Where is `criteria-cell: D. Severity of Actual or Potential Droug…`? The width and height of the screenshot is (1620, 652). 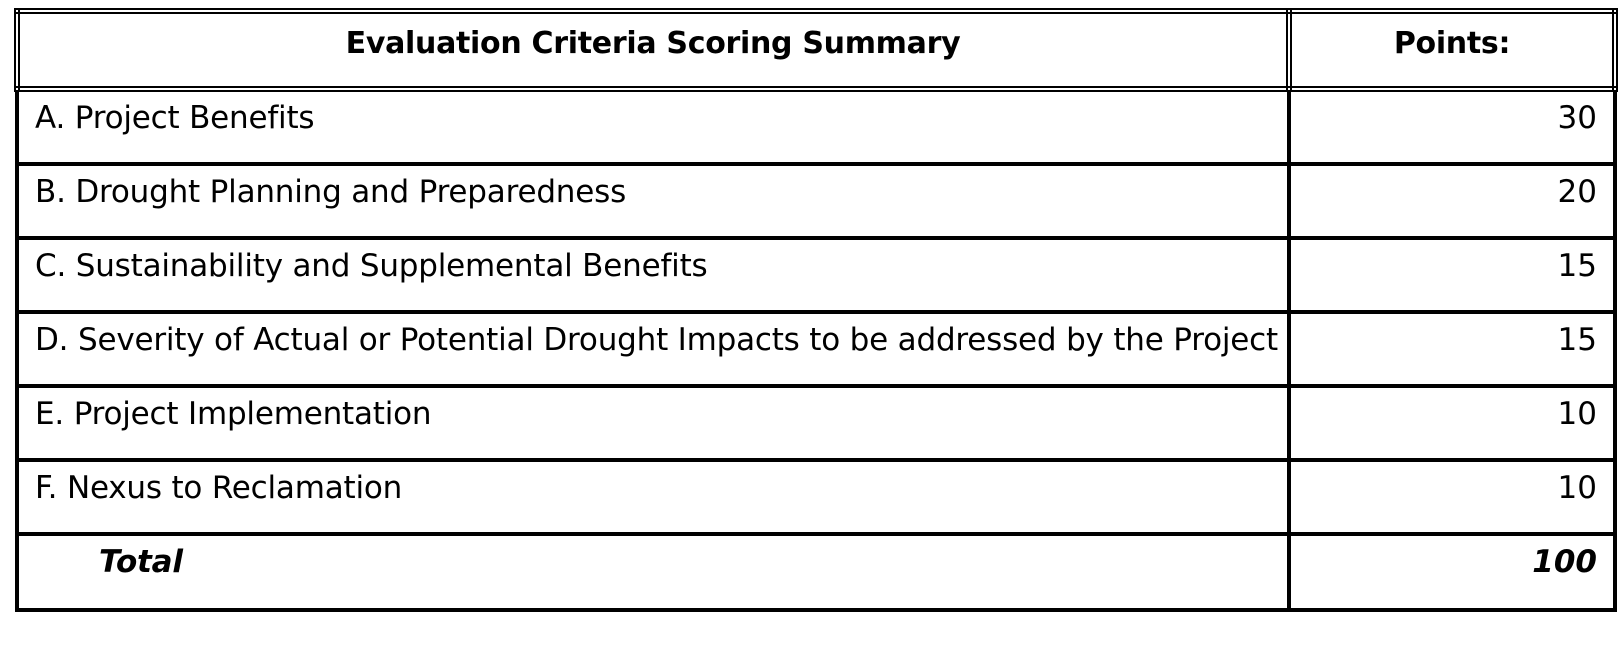 criteria-cell: D. Severity of Actual or Potential Droug… is located at coordinates (653, 349).